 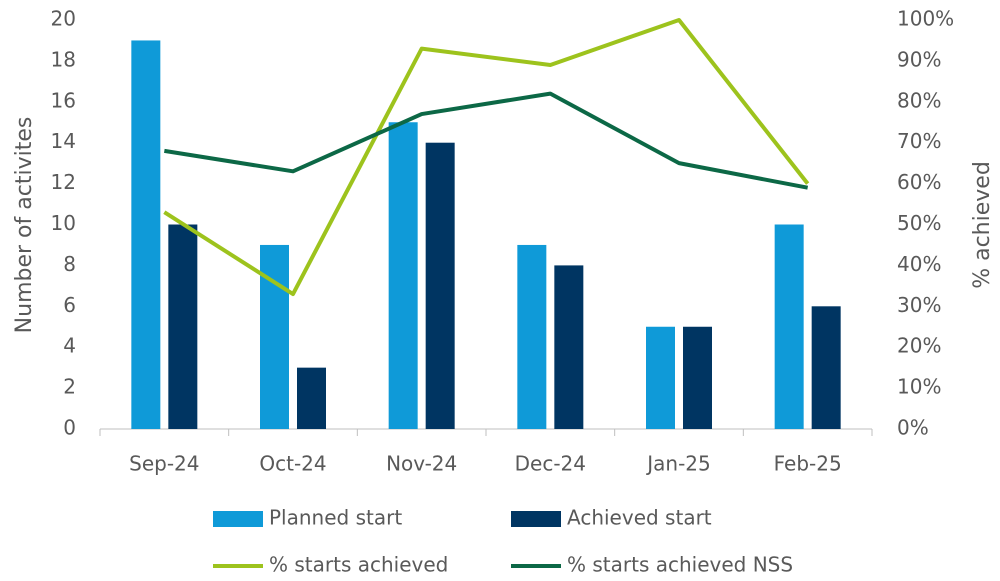 What do you see at coordinates (678, 464) in the screenshot?
I see `x-tick-label: Jan-25` at bounding box center [678, 464].